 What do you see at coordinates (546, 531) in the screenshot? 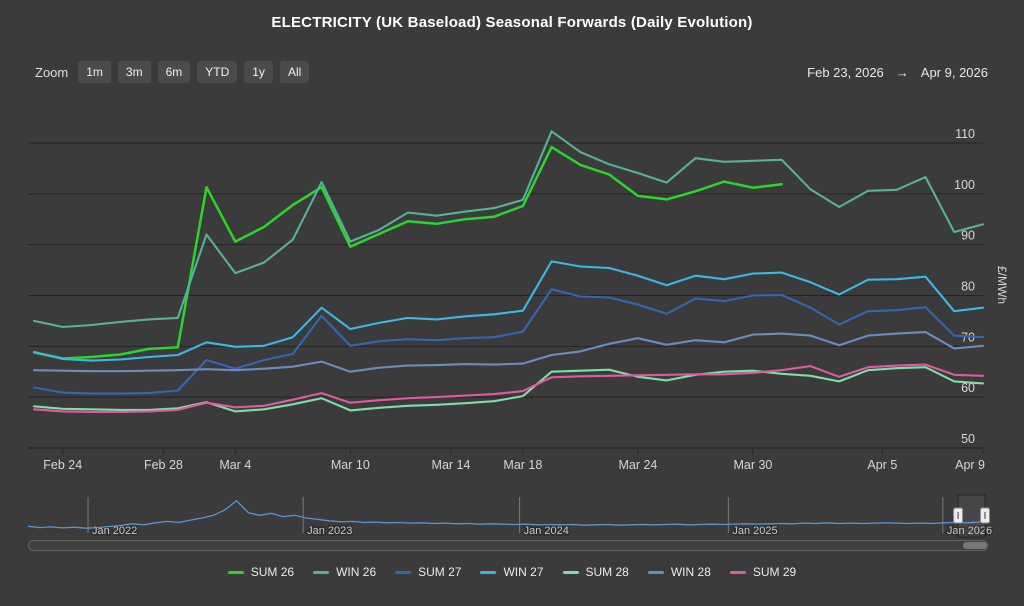
I see `navigator-label-jan-2024: Jan 2024` at bounding box center [546, 531].